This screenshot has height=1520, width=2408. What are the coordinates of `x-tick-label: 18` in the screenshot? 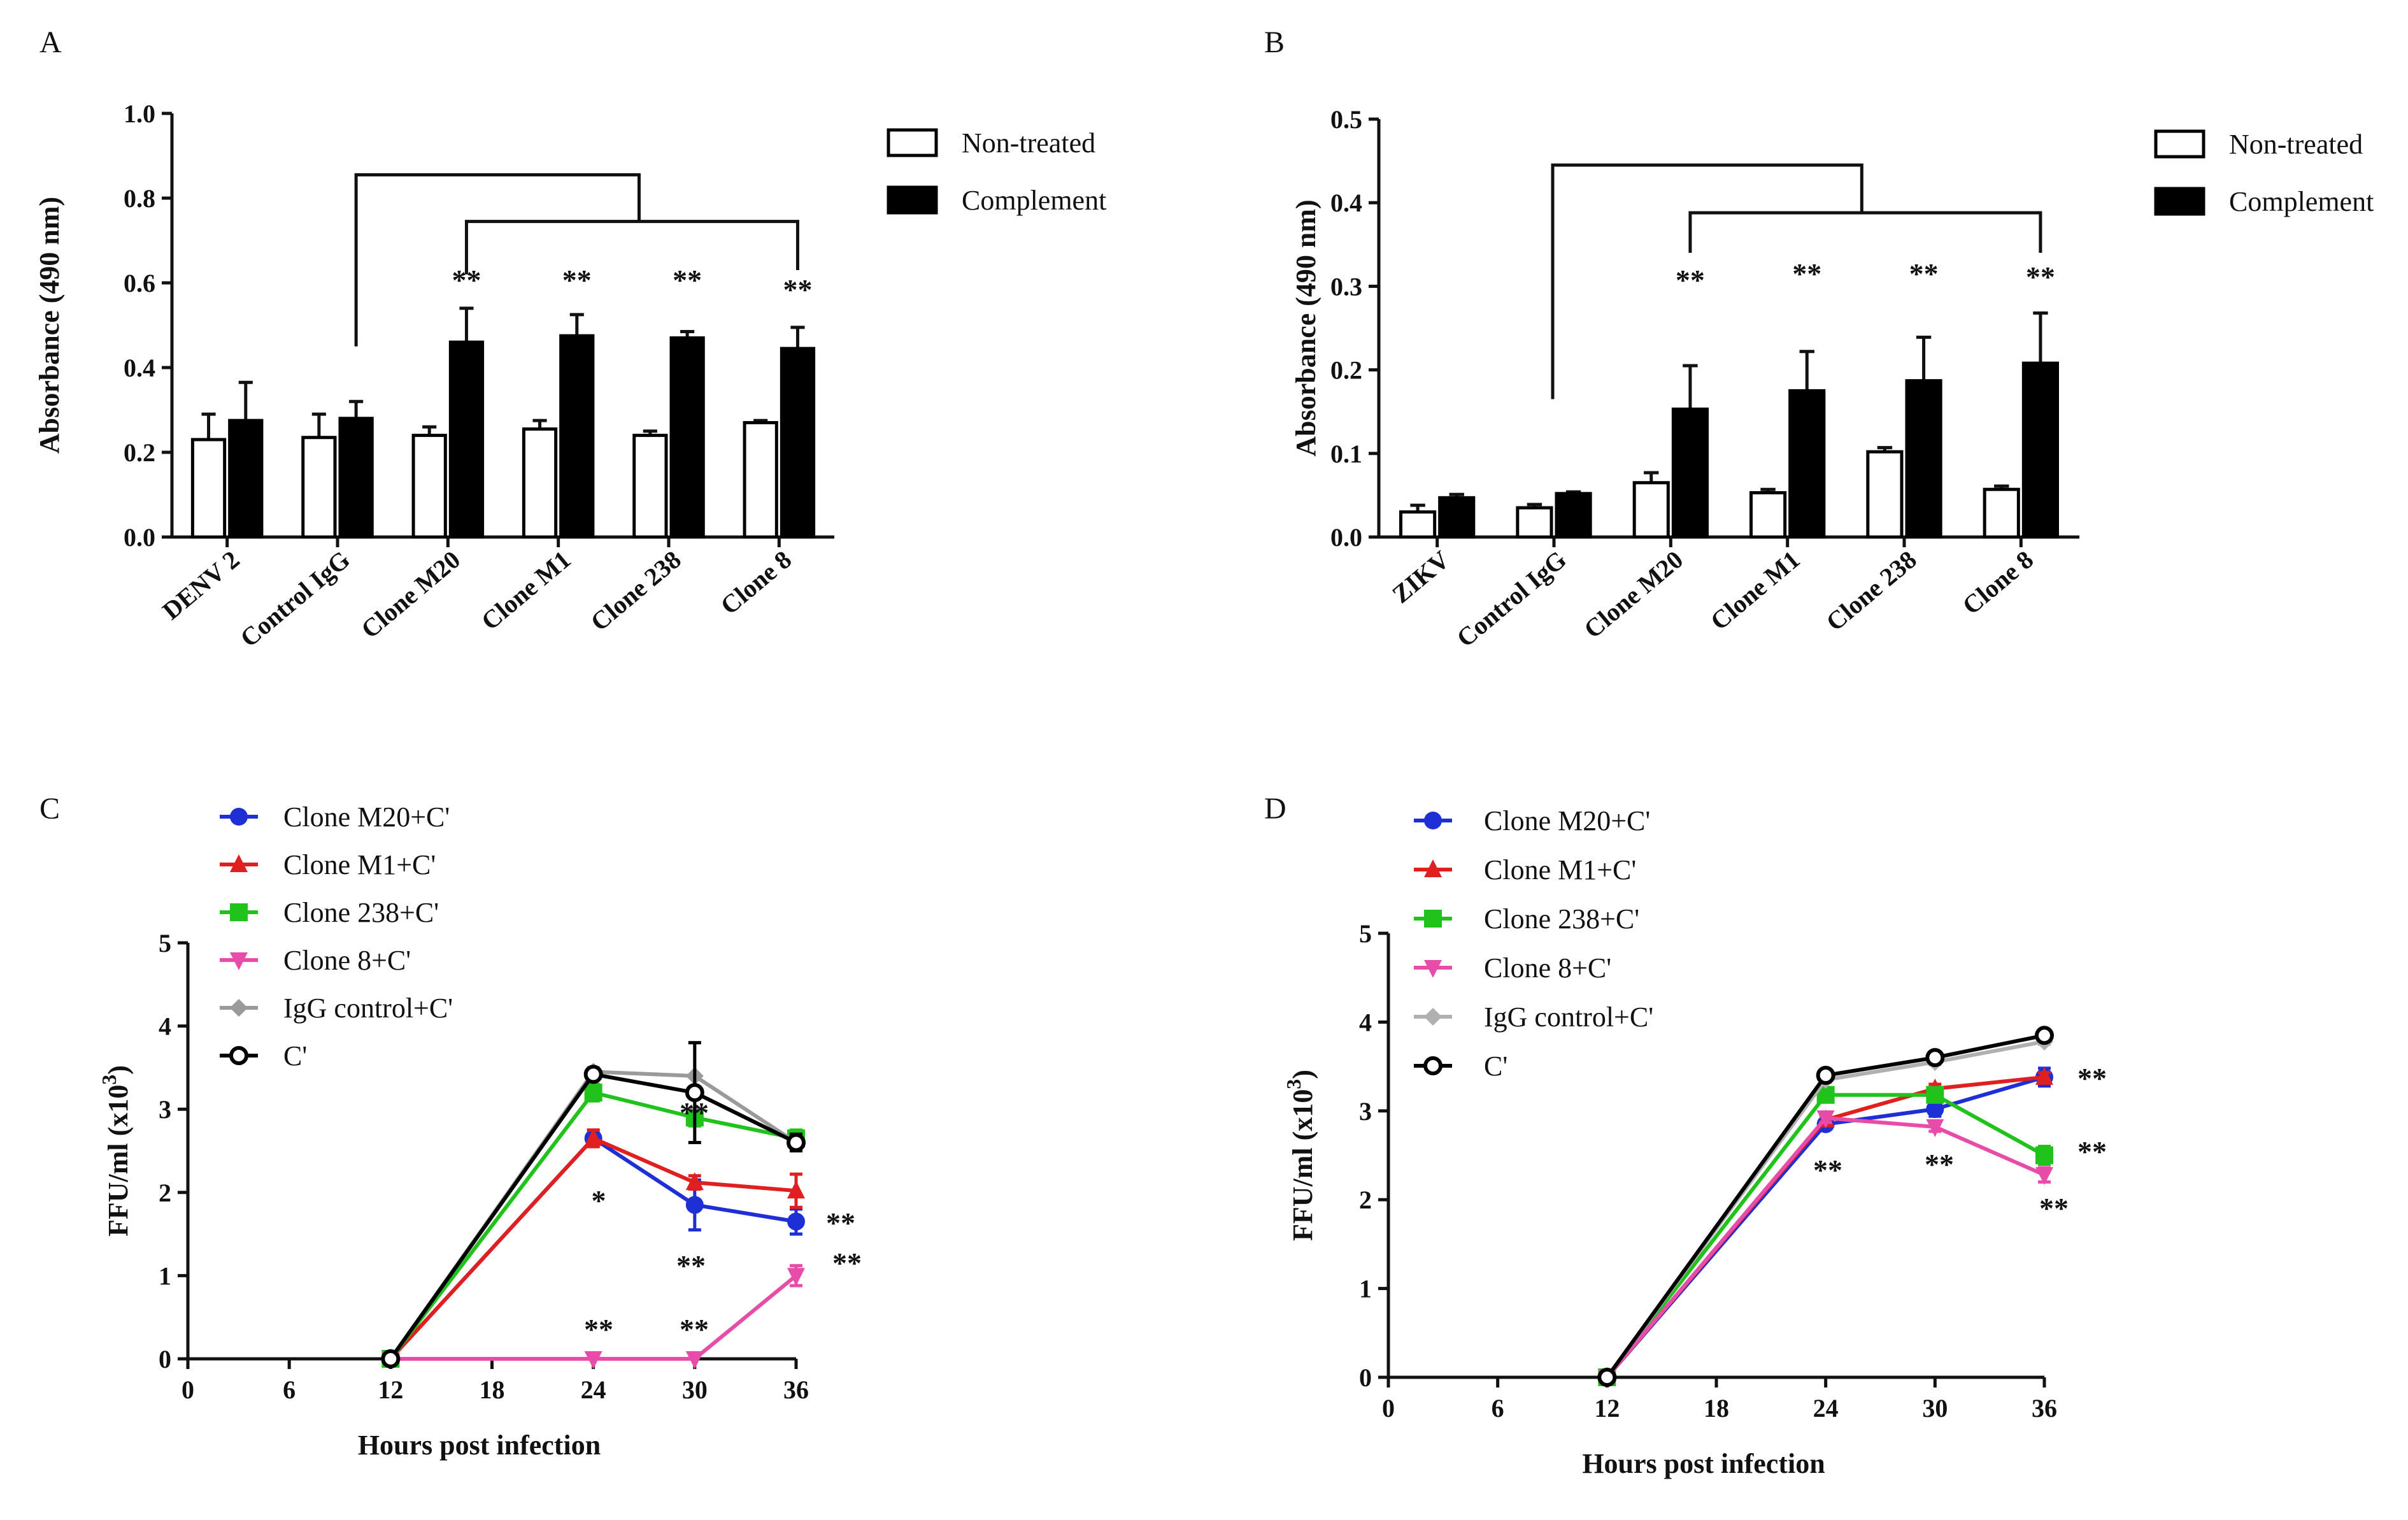 It's located at (493, 1390).